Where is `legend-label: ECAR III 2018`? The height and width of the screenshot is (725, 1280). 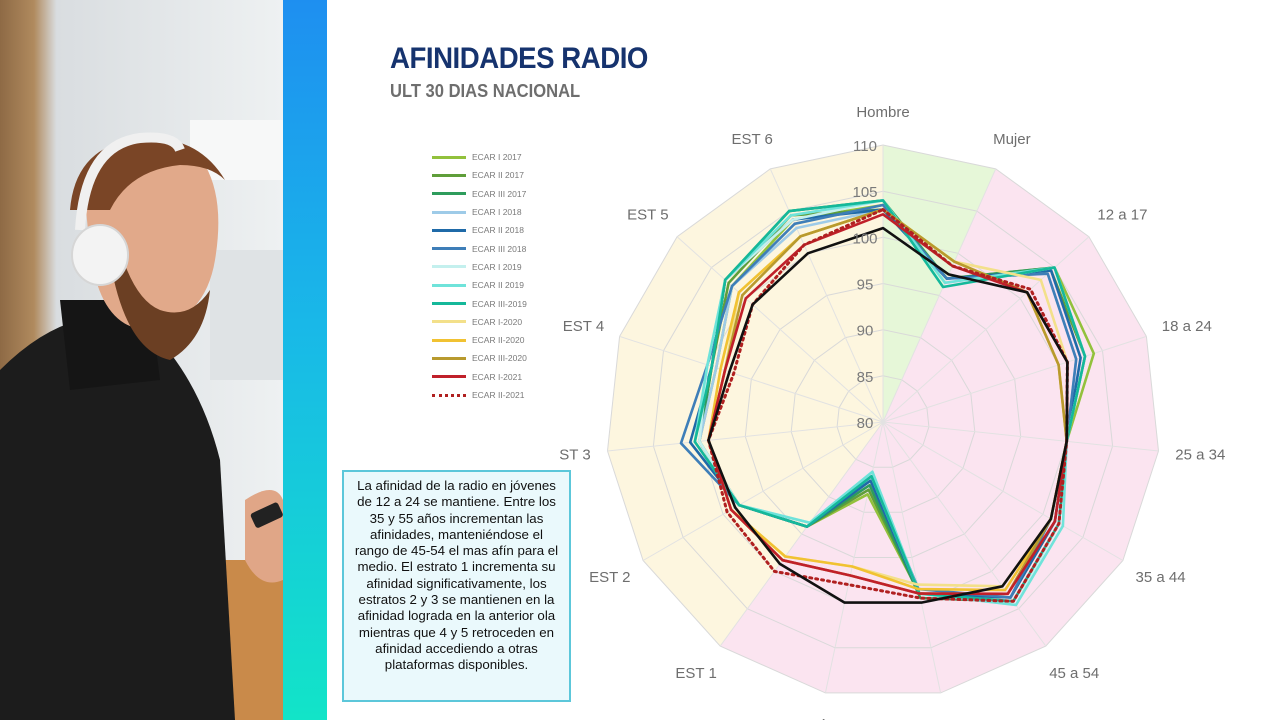 legend-label: ECAR III 2018 is located at coordinates (499, 248).